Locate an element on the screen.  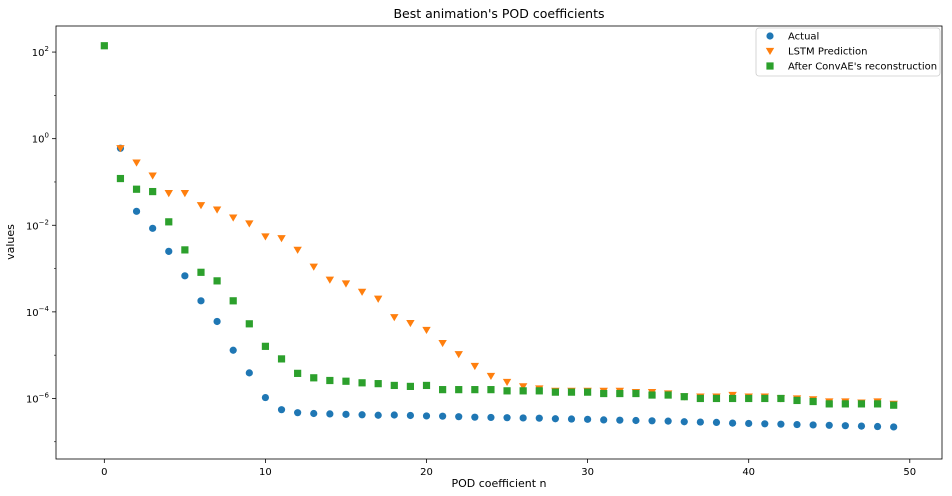
legend-box is located at coordinates (848, 52).